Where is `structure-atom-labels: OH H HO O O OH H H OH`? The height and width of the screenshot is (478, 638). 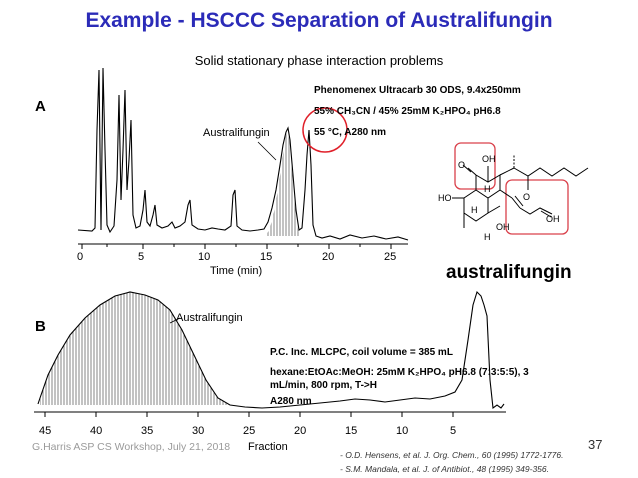
structure-atom-labels: OH H HO O O OH H H OH is located at coordinates (499, 198).